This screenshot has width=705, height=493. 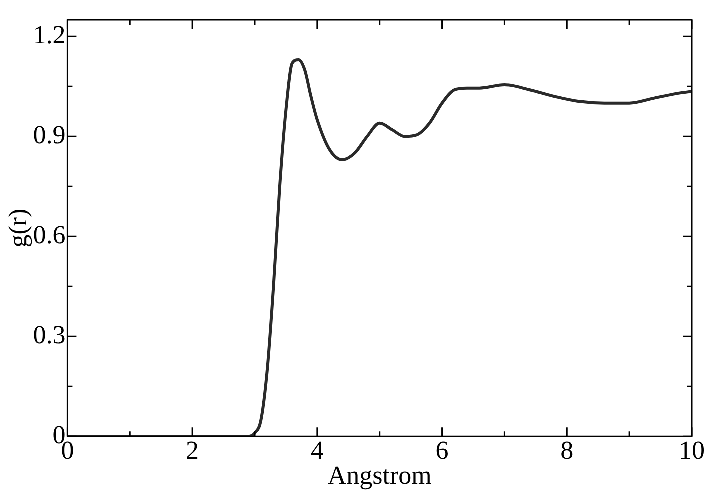 I want to click on x-tick-label: 2, so click(x=193, y=451).